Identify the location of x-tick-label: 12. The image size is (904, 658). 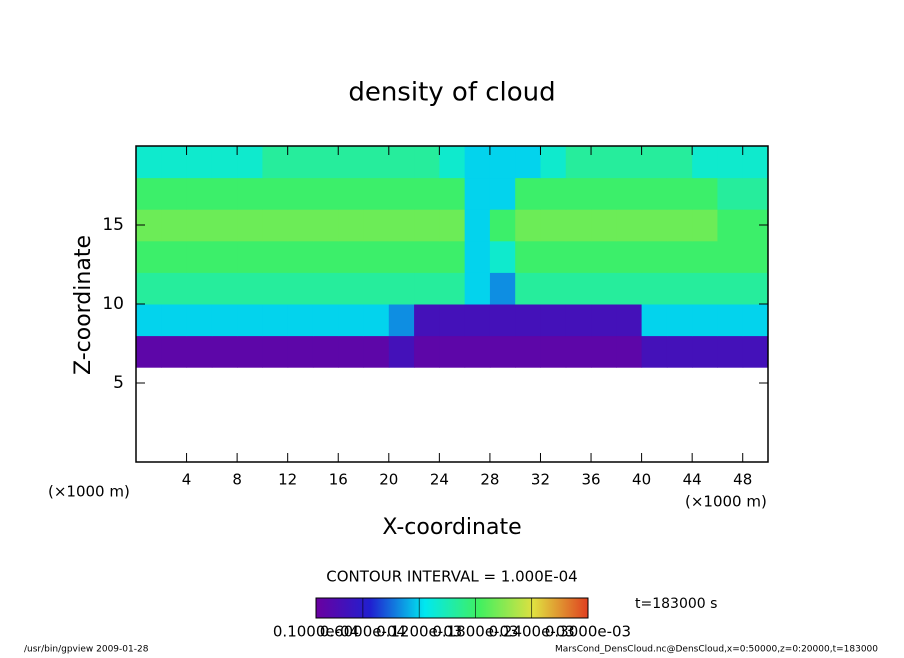
(287, 480).